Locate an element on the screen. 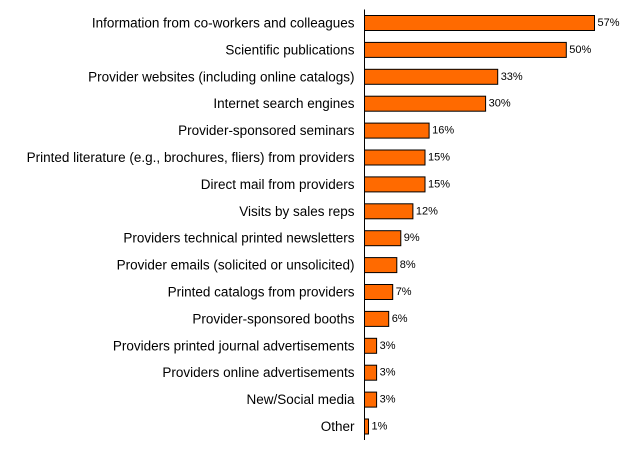 Image resolution: width=633 pixels, height=458 pixels. category-label-14: New/Social media is located at coordinates (300, 399).